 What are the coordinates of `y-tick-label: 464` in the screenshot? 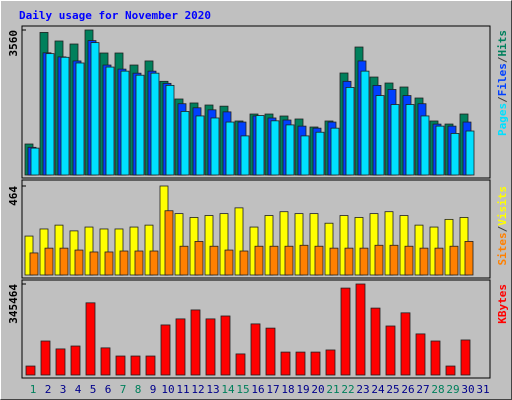 It's located at (13, 196).